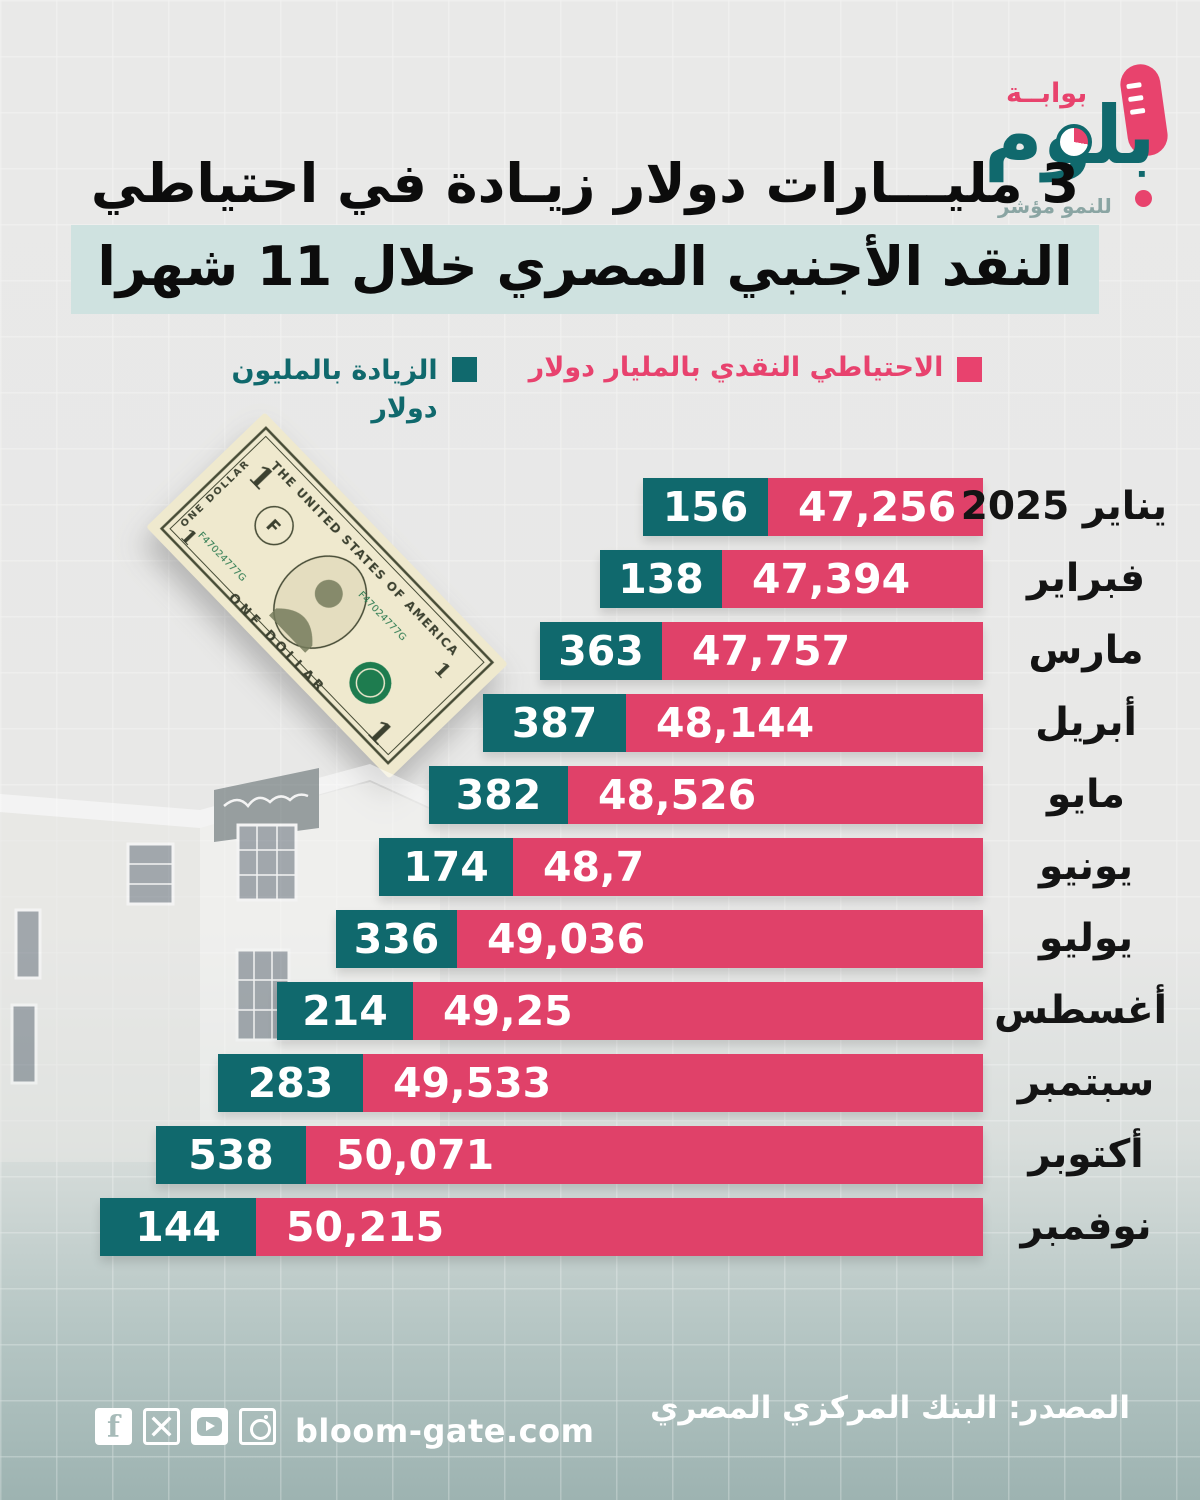 Image resolution: width=1200 pixels, height=1500 pixels. Describe the element at coordinates (875, 507) in the screenshot. I see `reserve-bar-segment: 47,256` at that location.